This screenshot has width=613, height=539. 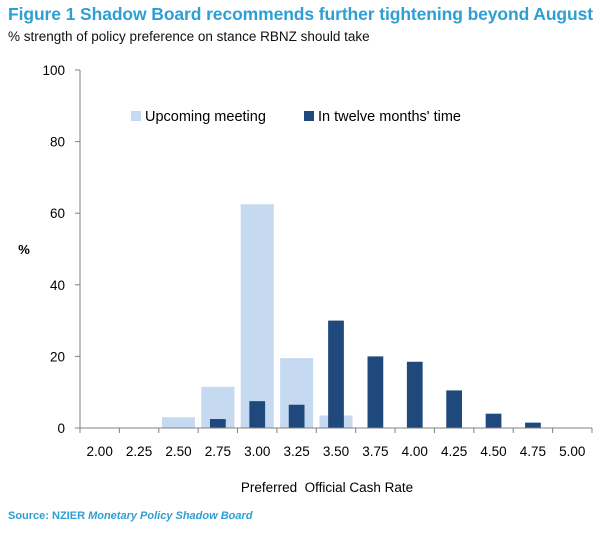 I want to click on x-tick-label: 4.25, so click(x=454, y=451).